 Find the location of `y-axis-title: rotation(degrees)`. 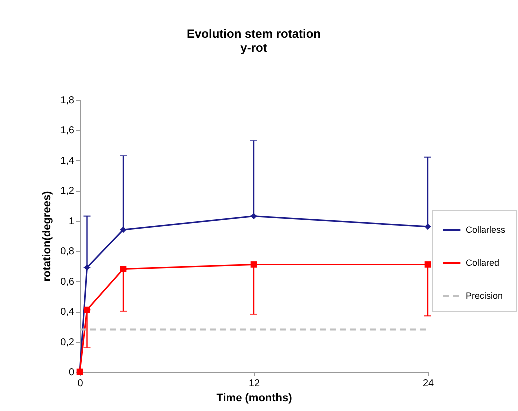

y-axis-title: rotation(degrees) is located at coordinates (48, 236).